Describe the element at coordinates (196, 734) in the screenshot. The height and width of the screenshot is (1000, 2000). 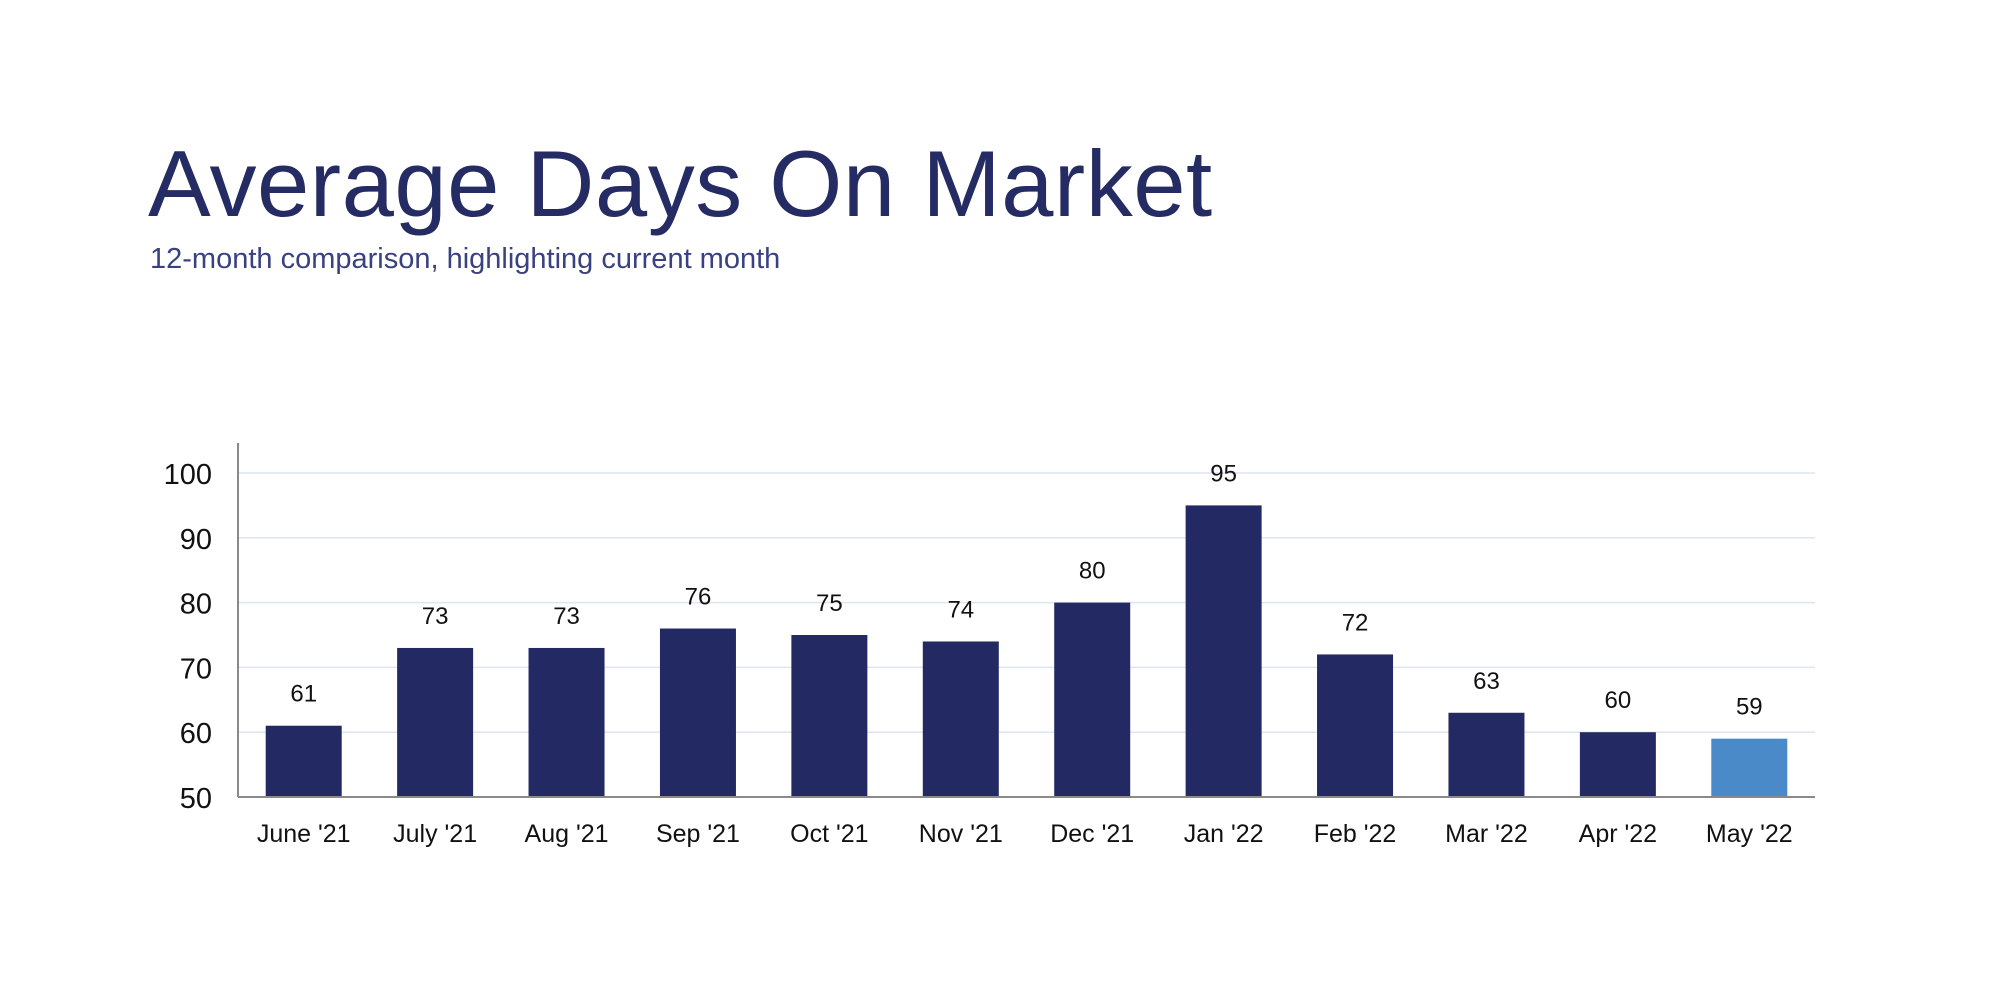
I see `y-tick-label: 60` at that location.